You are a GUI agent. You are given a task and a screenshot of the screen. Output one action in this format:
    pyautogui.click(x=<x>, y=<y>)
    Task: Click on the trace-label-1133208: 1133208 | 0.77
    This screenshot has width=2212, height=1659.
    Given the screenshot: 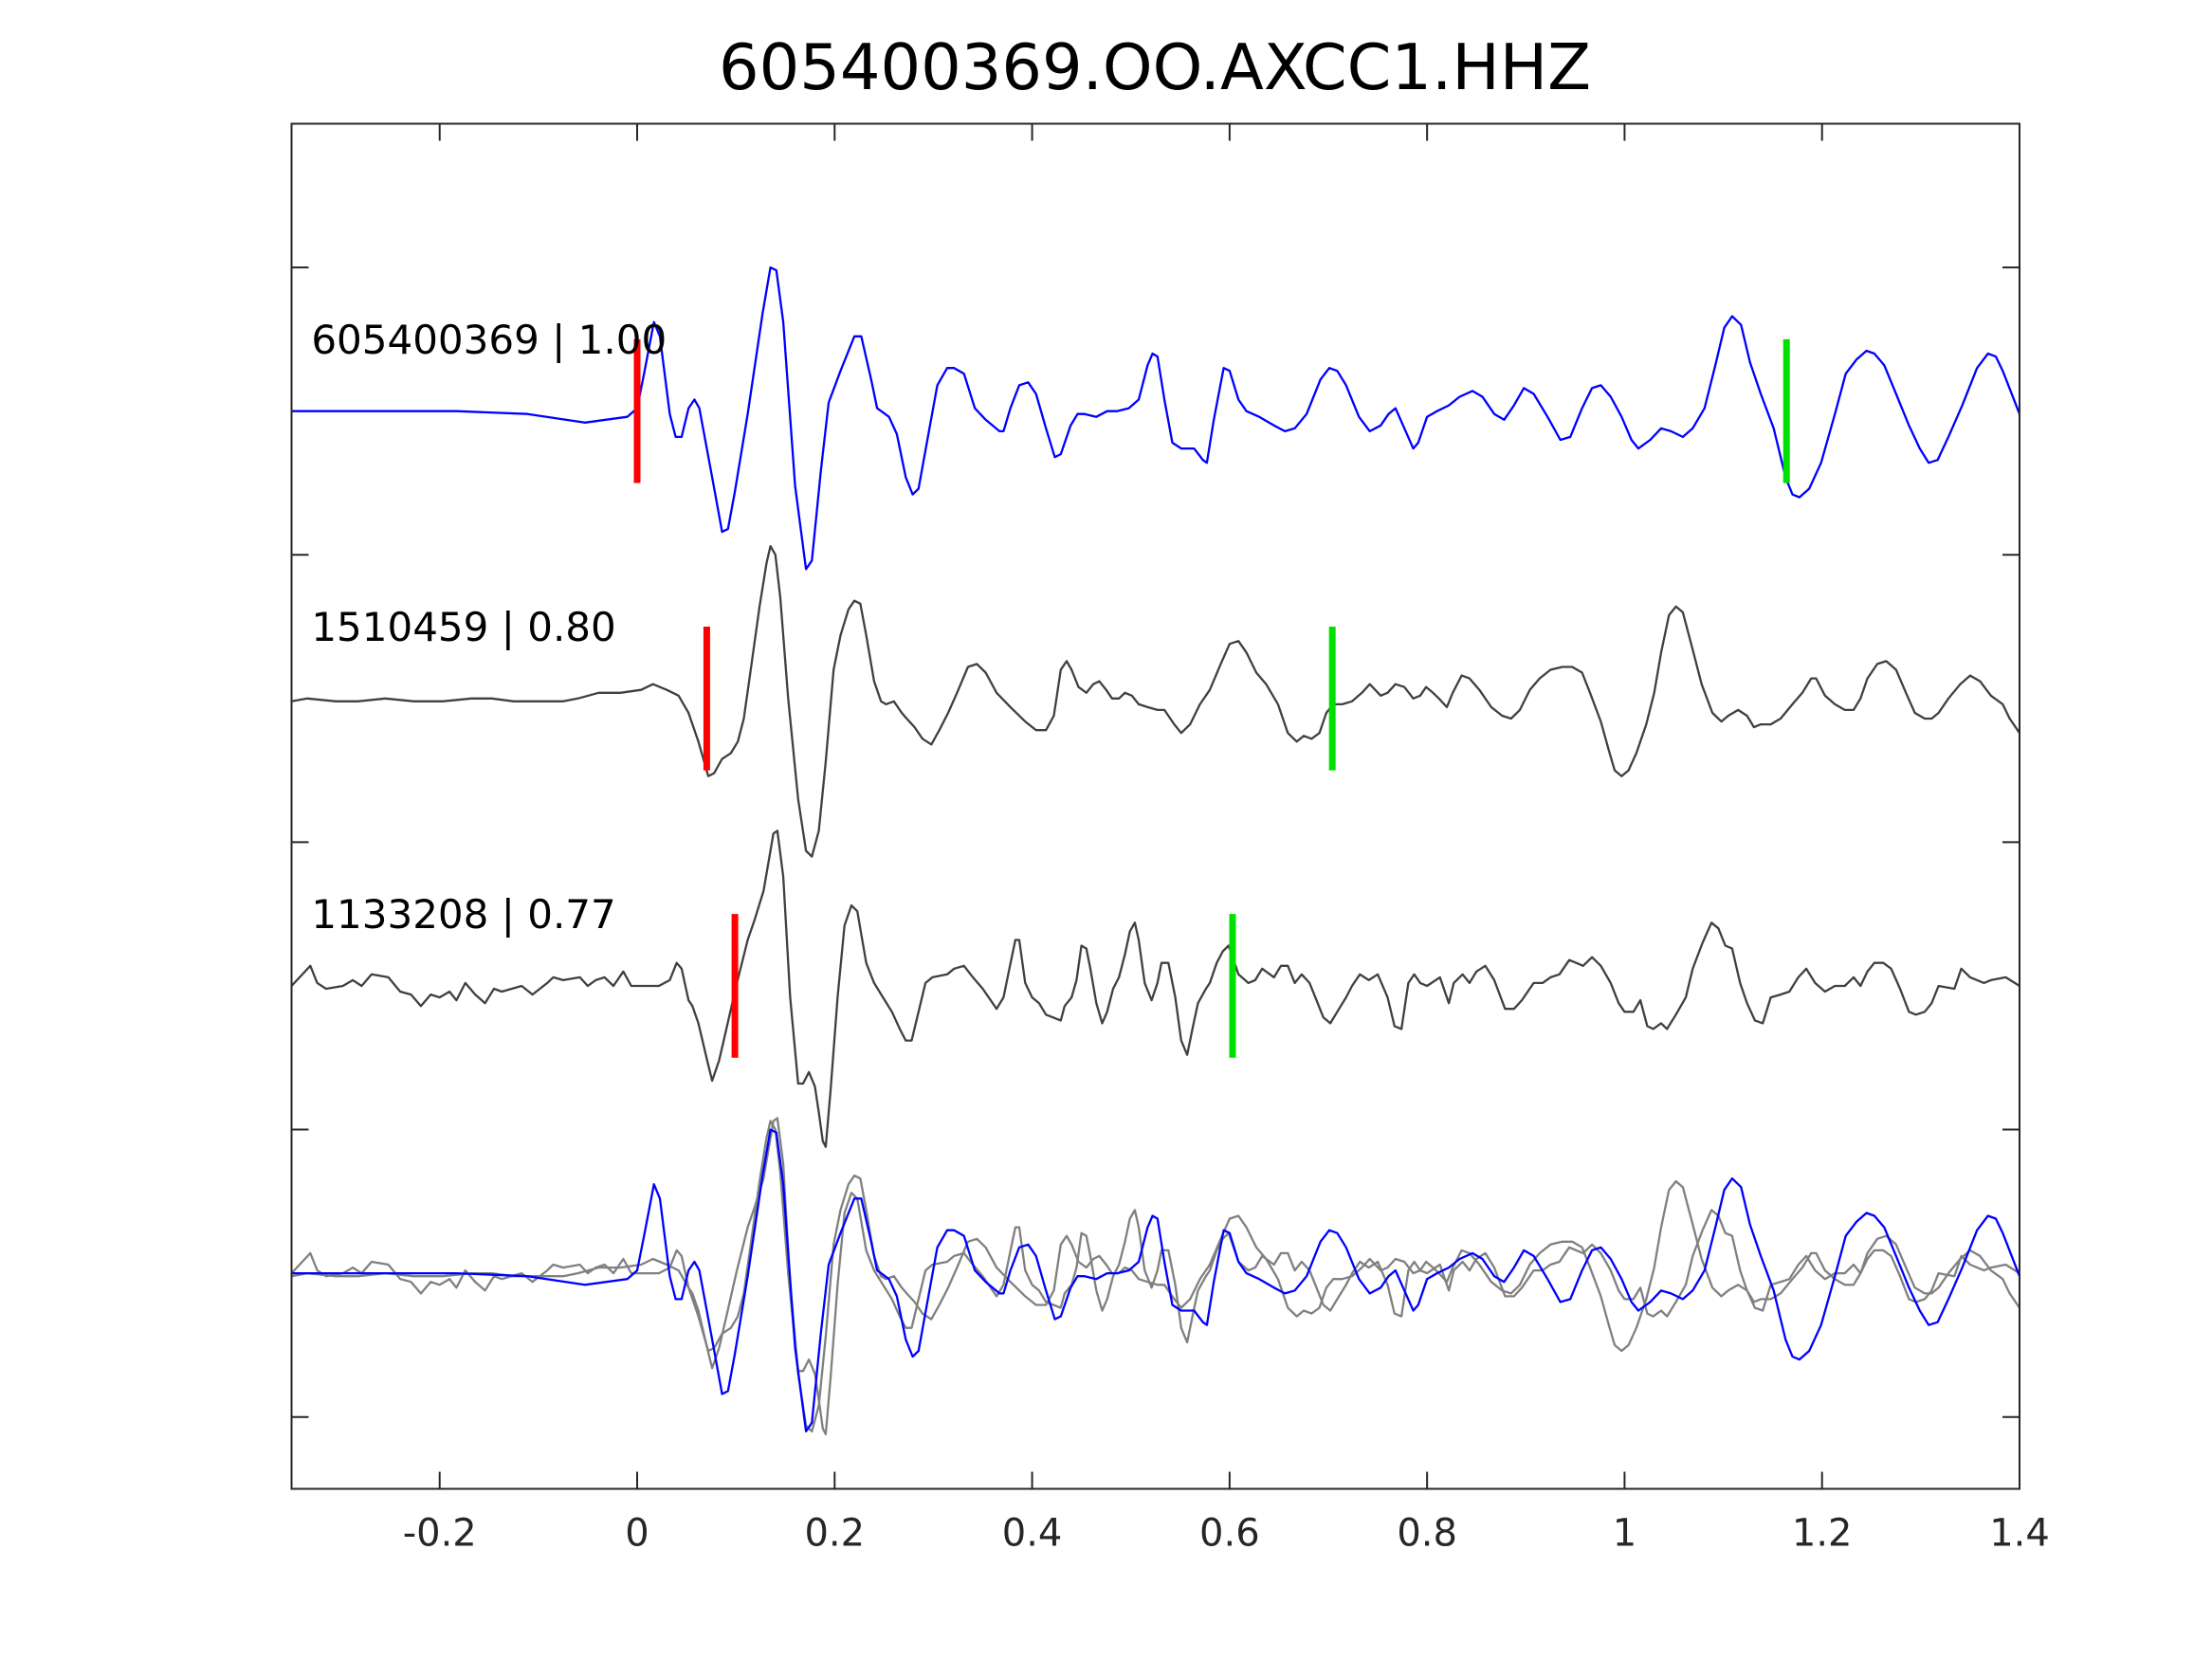 What is the action you would take?
    pyautogui.click(x=463, y=914)
    